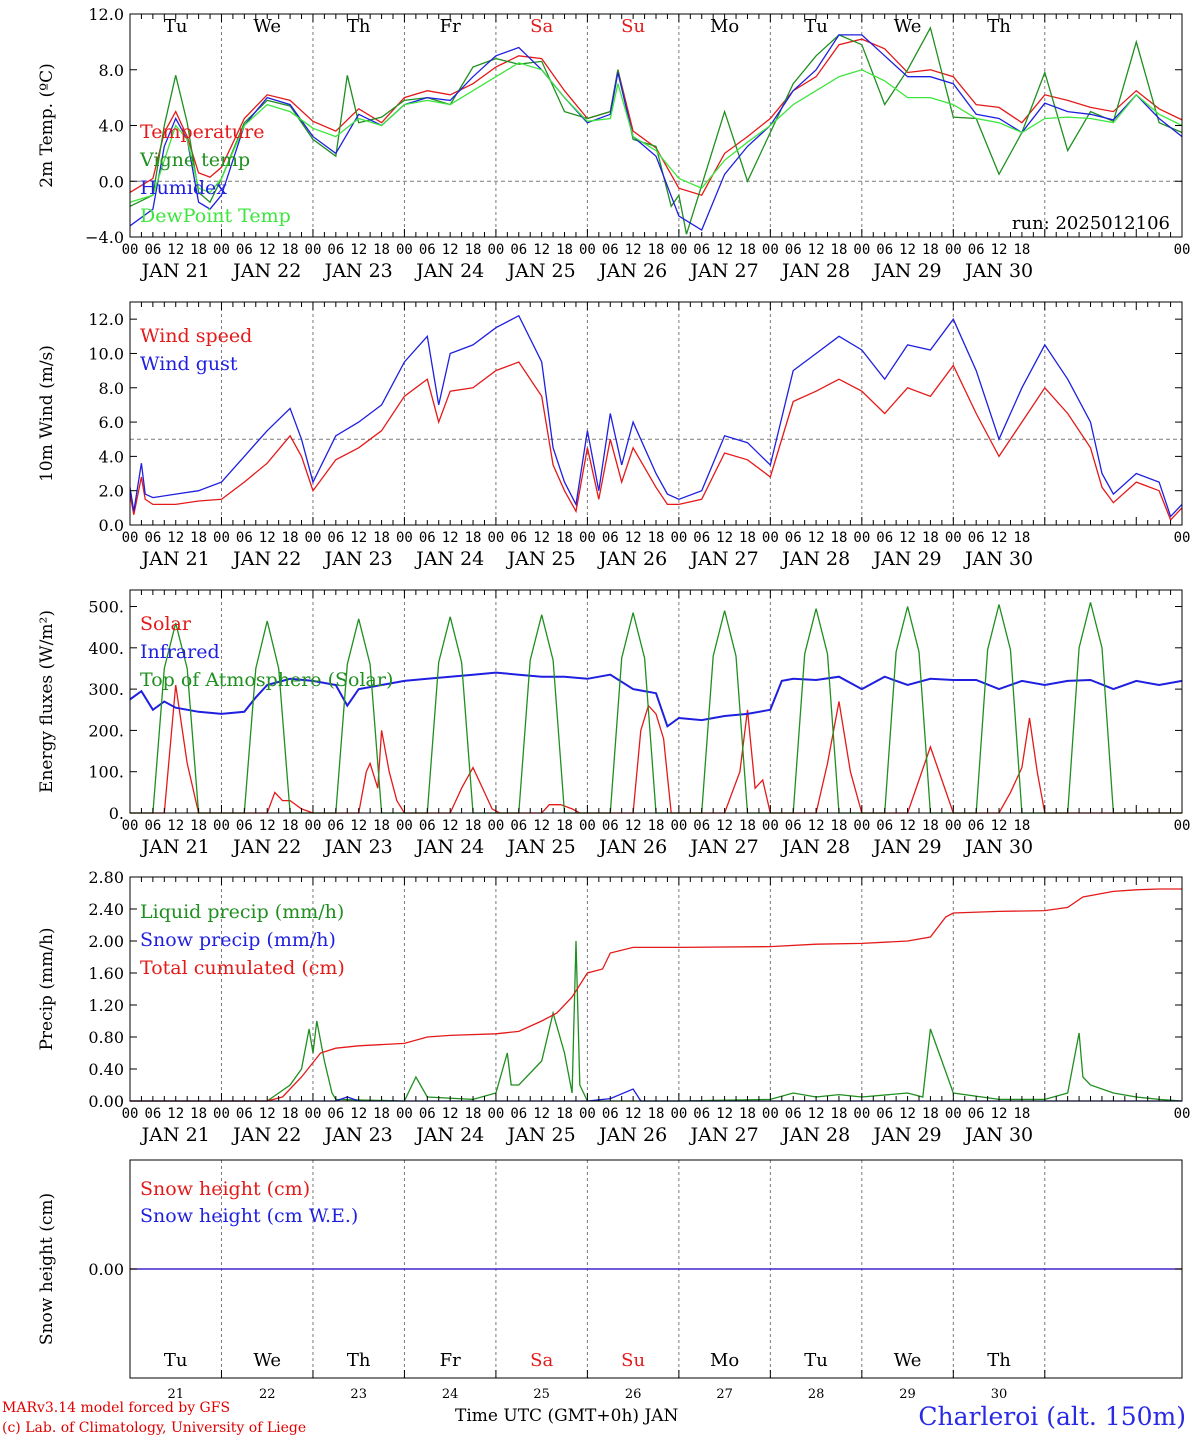 This screenshot has width=1194, height=1440. Describe the element at coordinates (111, 491) in the screenshot. I see `y-tick-label: 2.0` at that location.